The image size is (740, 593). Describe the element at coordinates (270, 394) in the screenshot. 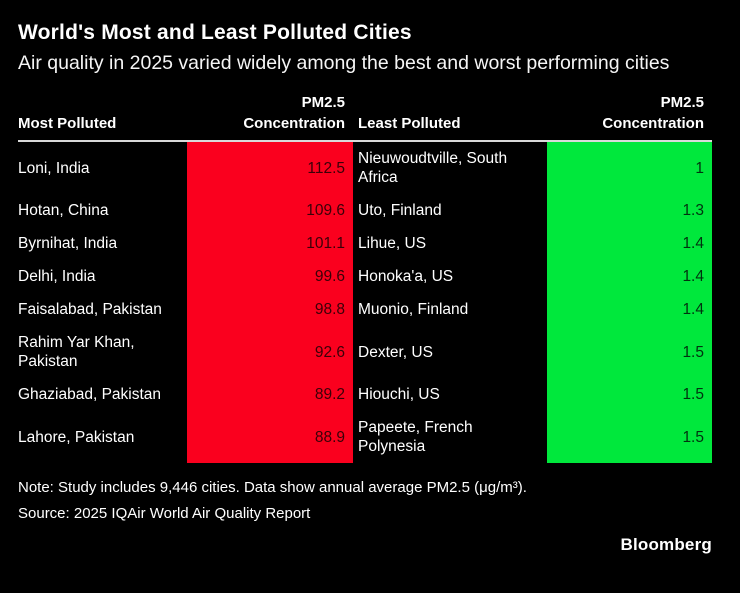

I see `most-polluted-value: 89.2` at that location.